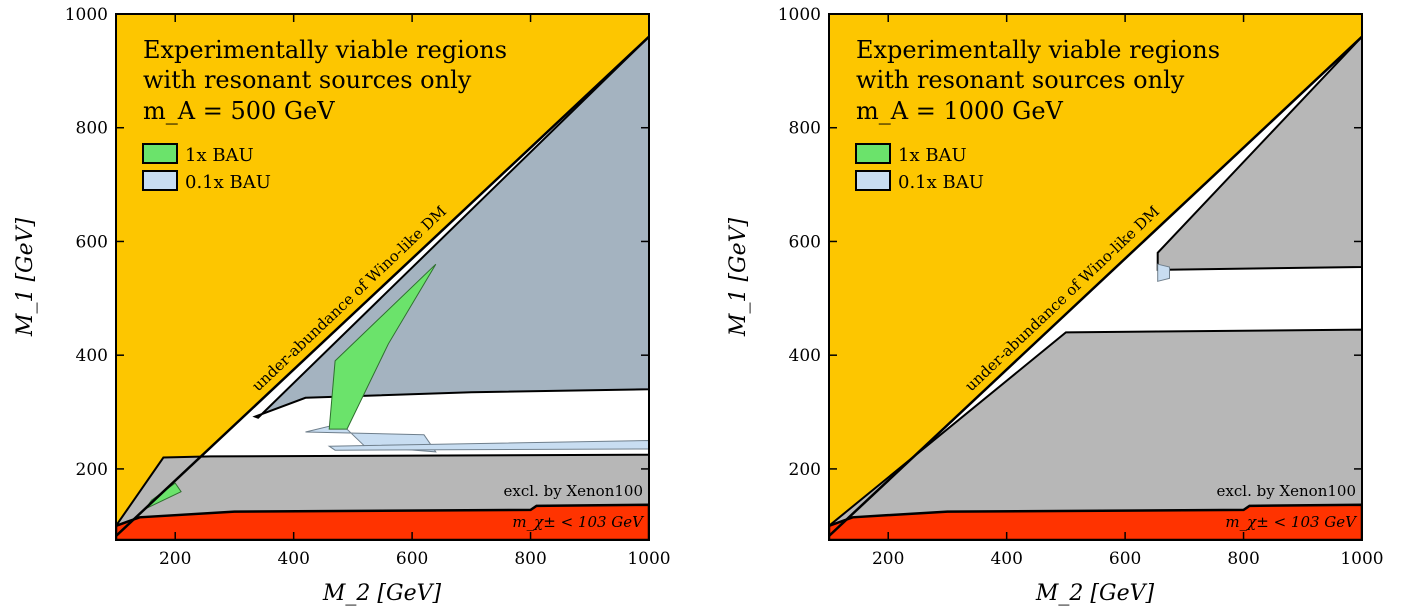 The width and height of the screenshot is (1414, 614). I want to click on chart-title-line: m_A = 500 GeV, so click(239, 111).